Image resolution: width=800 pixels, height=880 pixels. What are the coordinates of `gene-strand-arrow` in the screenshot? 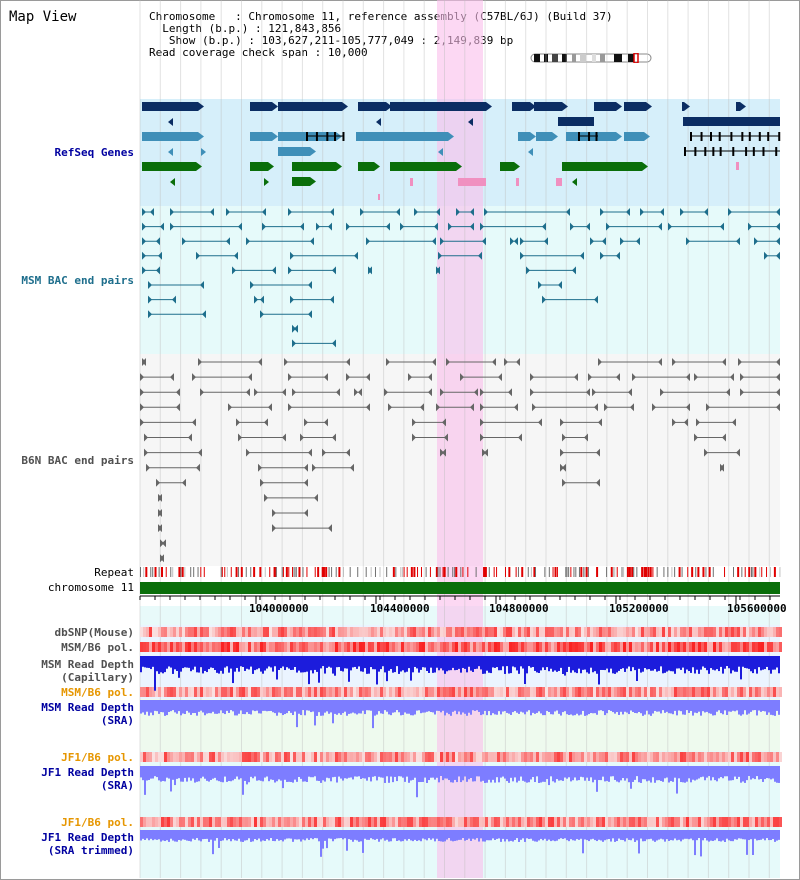 It's located at (313, 181).